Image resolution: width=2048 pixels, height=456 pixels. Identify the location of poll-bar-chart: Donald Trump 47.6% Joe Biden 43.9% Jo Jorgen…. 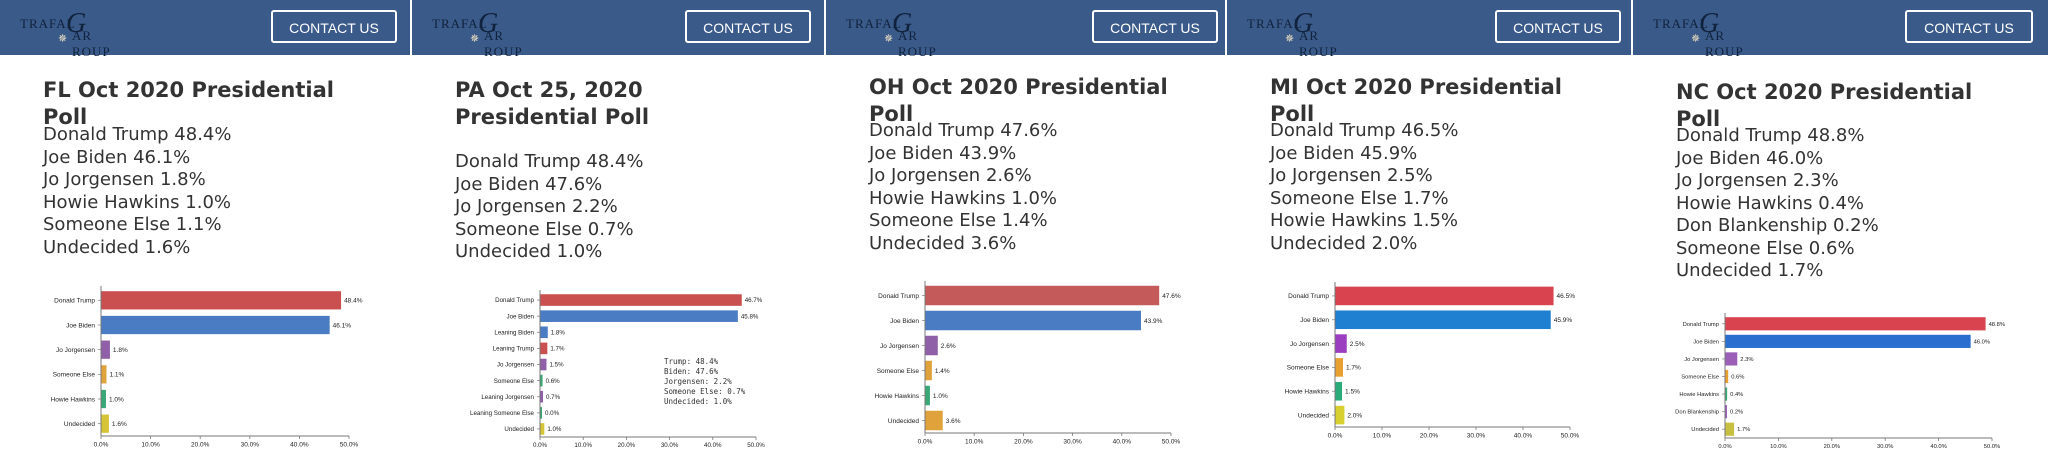
(1028, 363).